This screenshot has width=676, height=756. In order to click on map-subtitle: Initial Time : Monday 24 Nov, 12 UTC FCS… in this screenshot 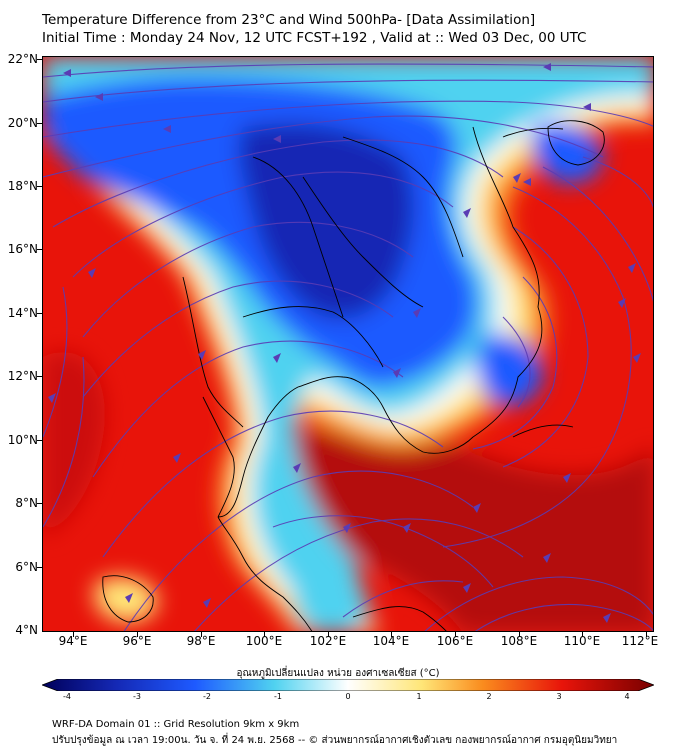, I will do `click(314, 38)`.